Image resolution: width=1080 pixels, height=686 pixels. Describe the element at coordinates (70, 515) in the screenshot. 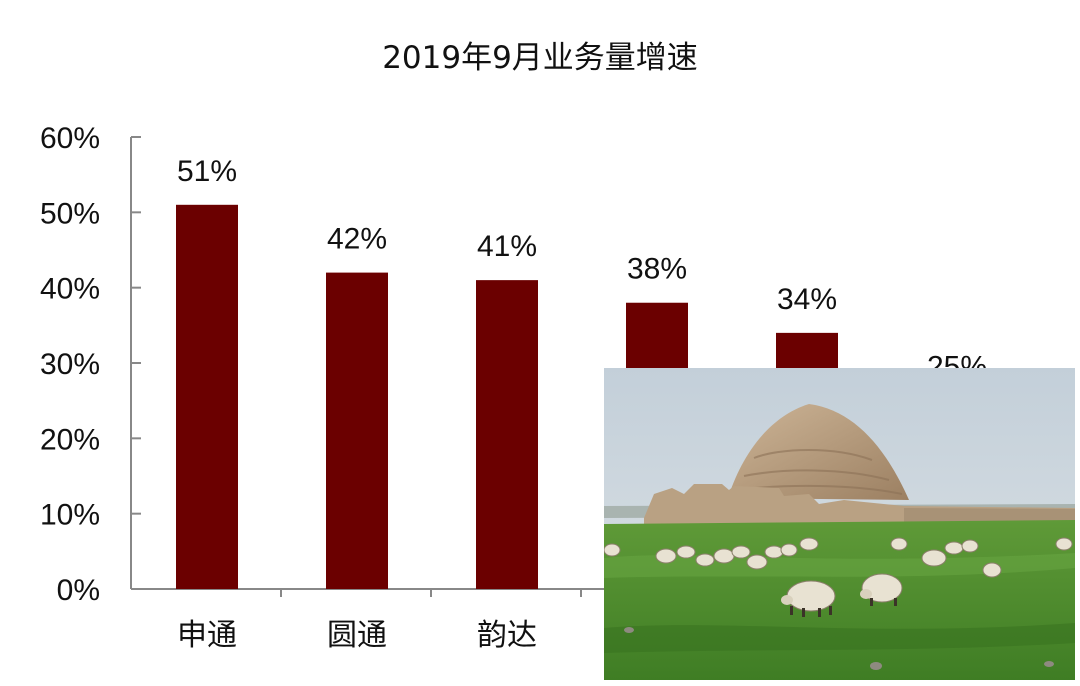

I see `y-tick-label: 10%` at that location.